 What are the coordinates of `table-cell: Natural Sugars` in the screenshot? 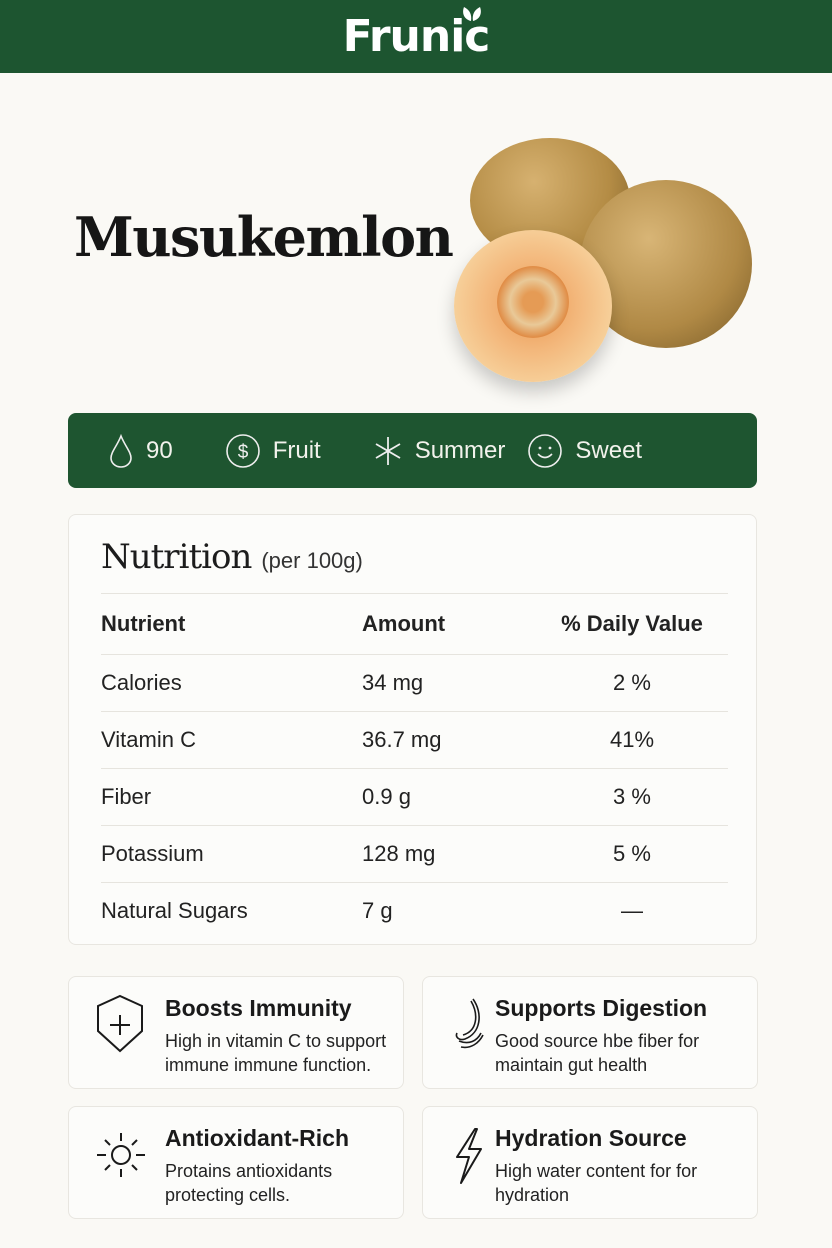 It's located at (174, 910).